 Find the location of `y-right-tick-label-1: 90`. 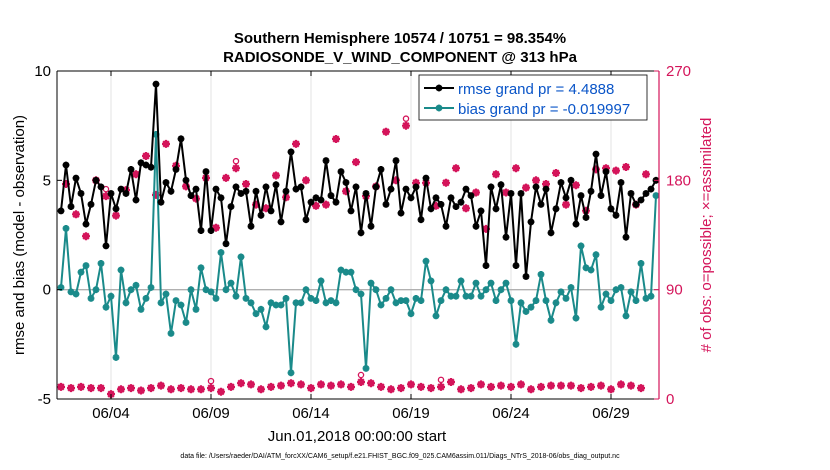

y-right-tick-label-1: 90 is located at coordinates (674, 290).